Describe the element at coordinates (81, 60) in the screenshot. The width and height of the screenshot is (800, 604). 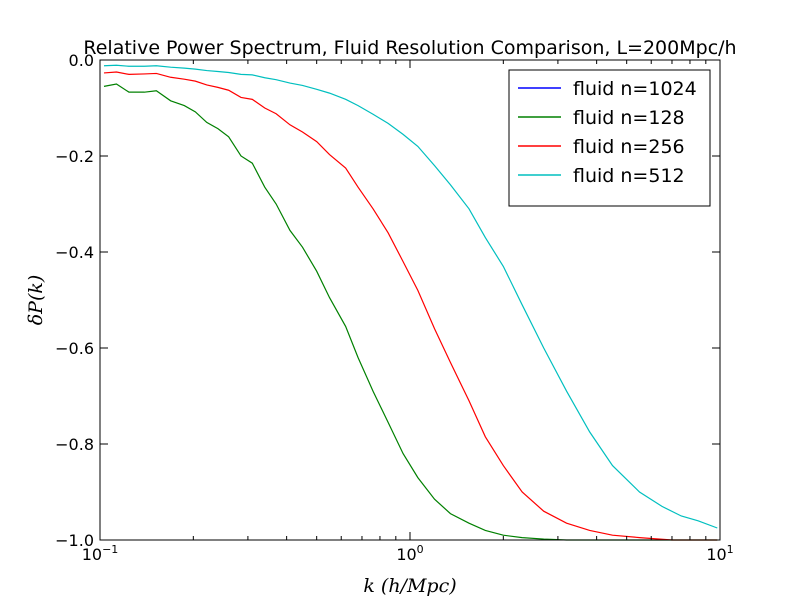
I see `y-tick-label: 0.0` at that location.